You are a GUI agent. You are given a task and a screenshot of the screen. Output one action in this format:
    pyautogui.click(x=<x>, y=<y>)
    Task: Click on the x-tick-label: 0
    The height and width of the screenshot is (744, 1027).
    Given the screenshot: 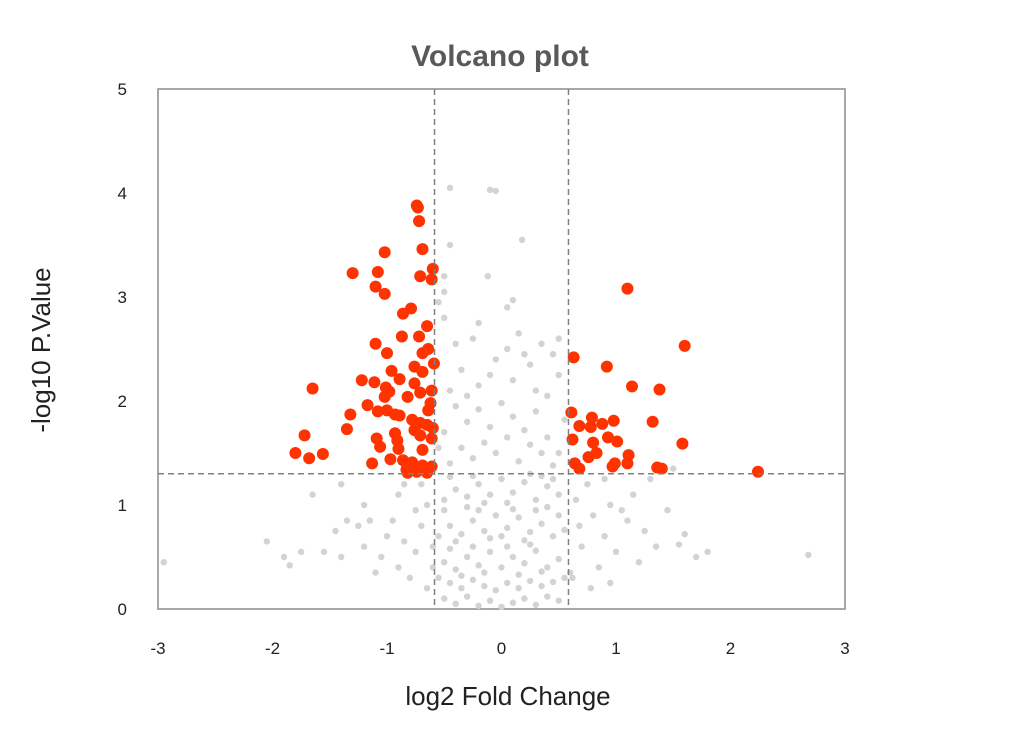 What is the action you would take?
    pyautogui.click(x=501, y=648)
    